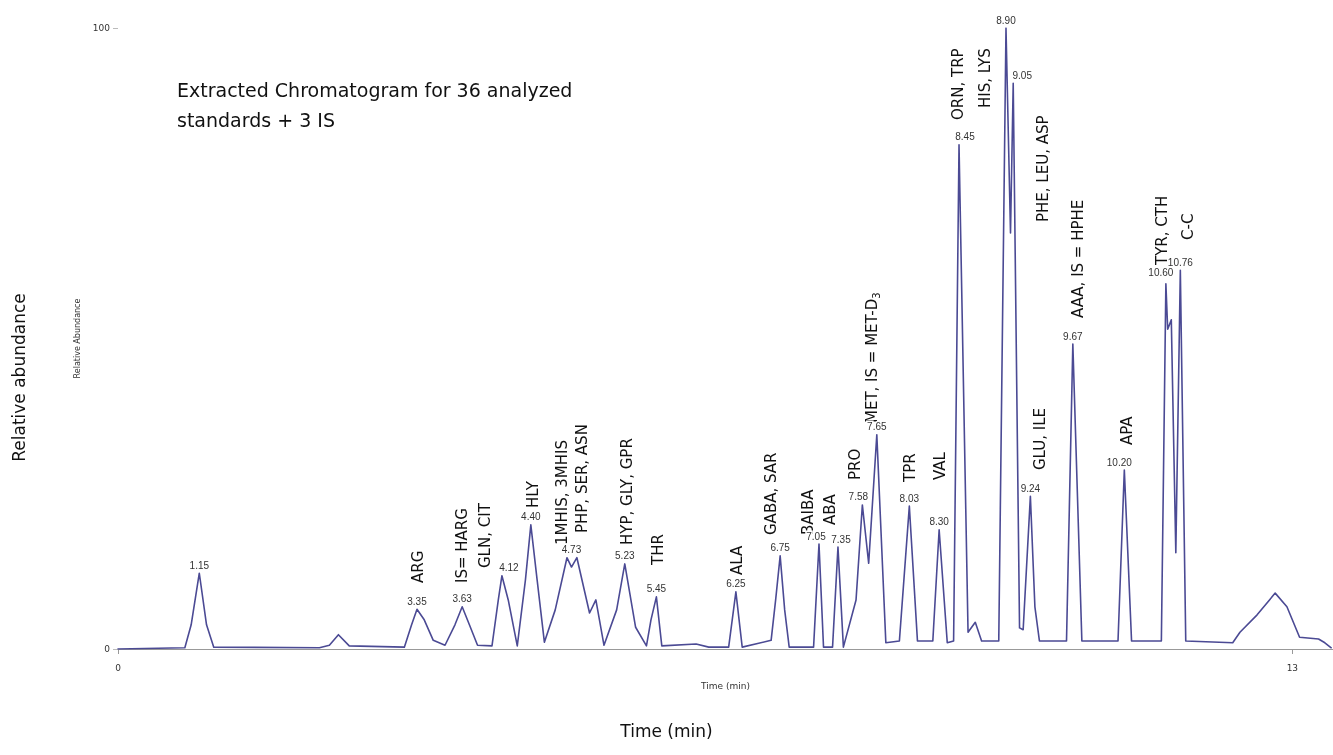 The width and height of the screenshot is (1333, 755). I want to click on annotation: ORN, TRP, so click(958, 84).